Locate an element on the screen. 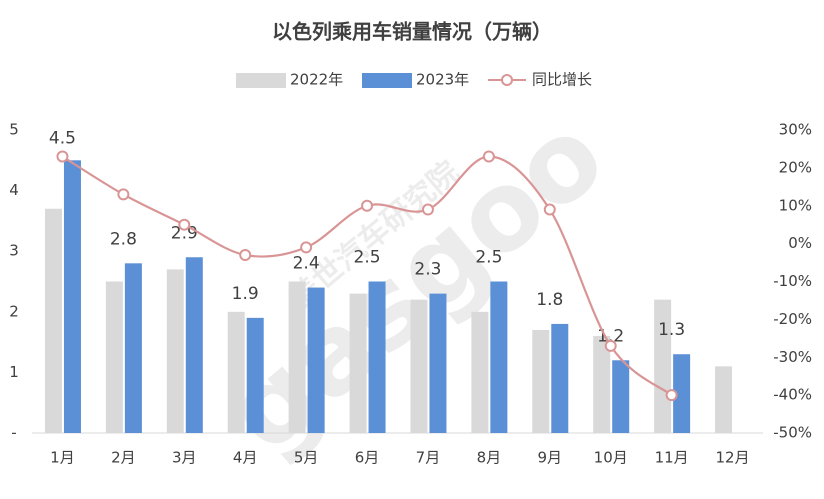  y2-tick-label: 0% is located at coordinates (800, 243).